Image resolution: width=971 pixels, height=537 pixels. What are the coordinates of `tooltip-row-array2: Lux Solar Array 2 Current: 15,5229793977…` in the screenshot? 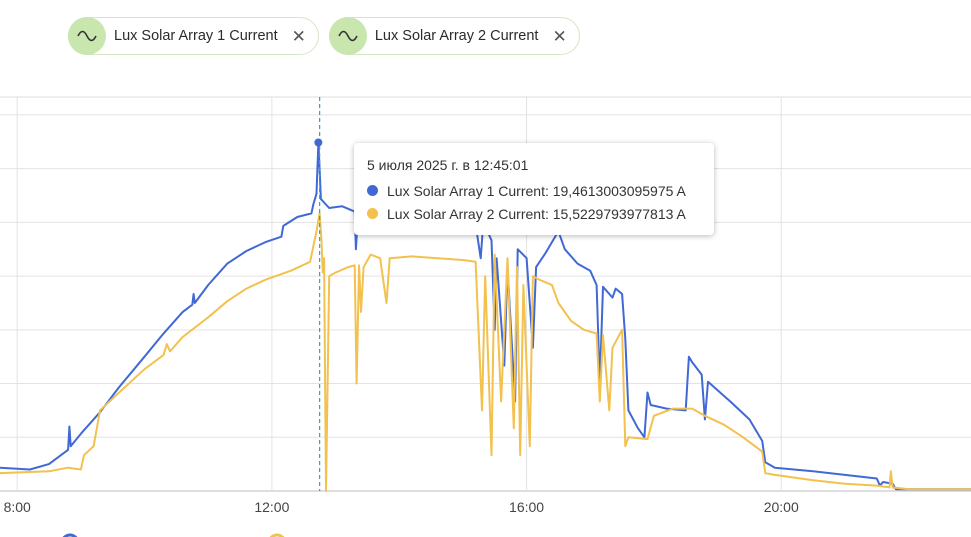 It's located at (534, 213).